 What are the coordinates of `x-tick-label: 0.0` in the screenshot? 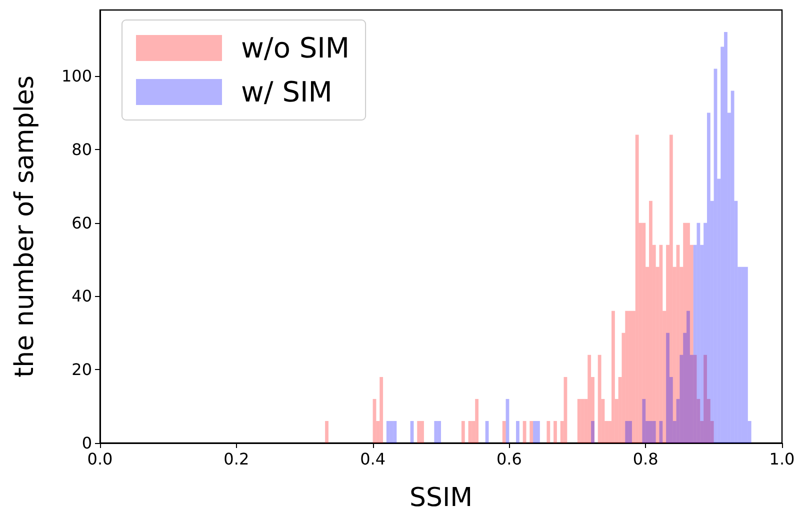 It's located at (100, 459).